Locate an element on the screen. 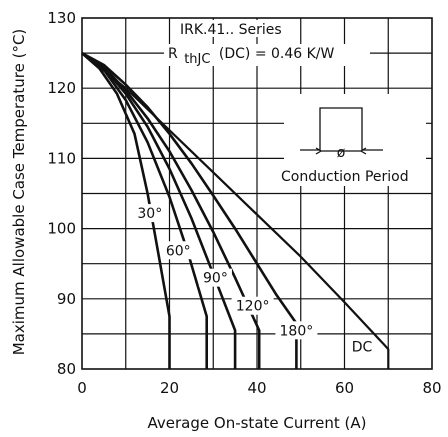 Image resolution: width=448 pixels, height=437 pixels. y-tick-label-110: 110 is located at coordinates (61, 158).